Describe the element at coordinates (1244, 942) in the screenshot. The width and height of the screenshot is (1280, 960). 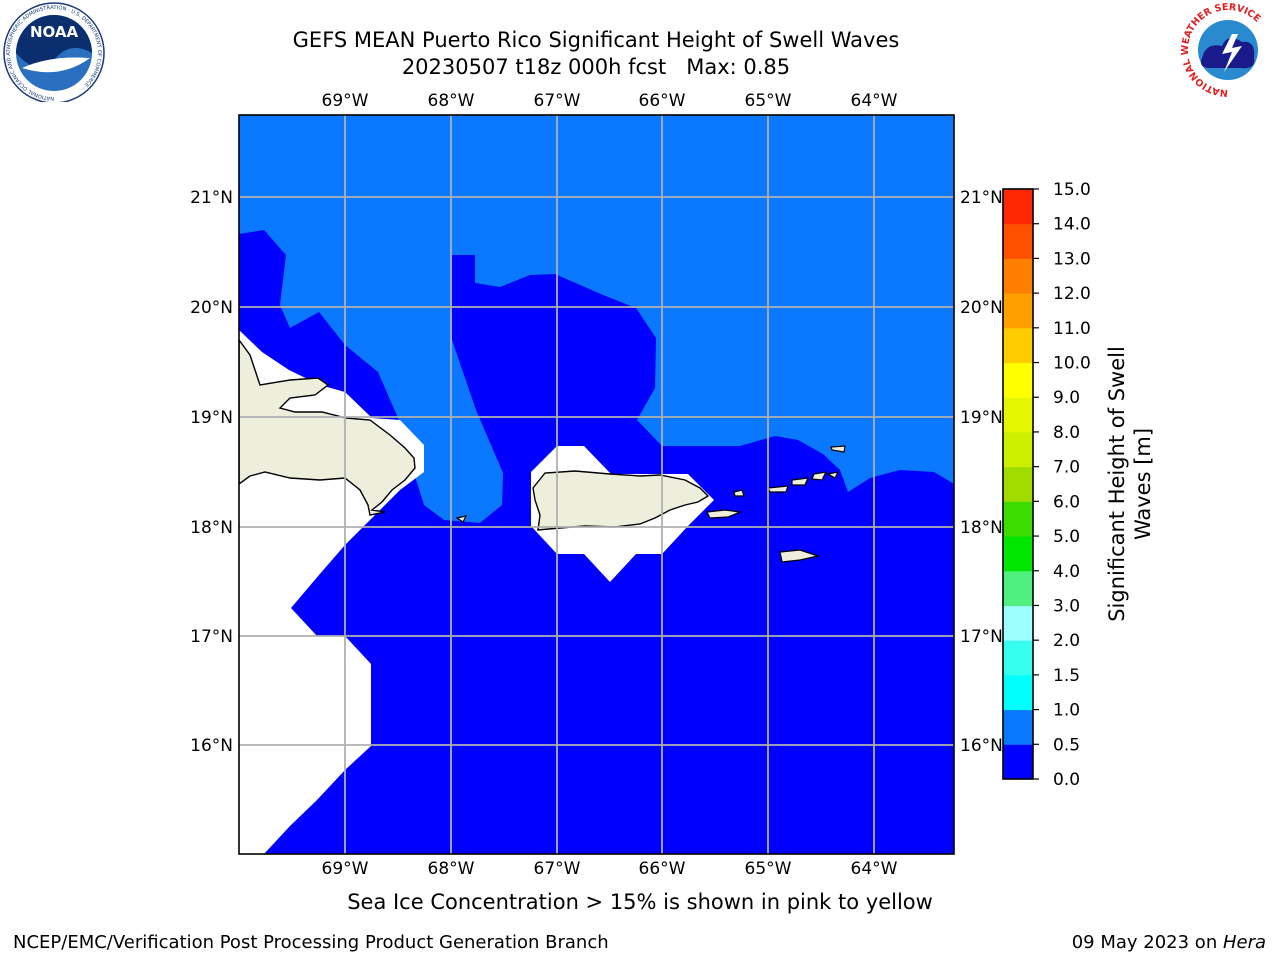
I see `footer-machine: Hera` at that location.